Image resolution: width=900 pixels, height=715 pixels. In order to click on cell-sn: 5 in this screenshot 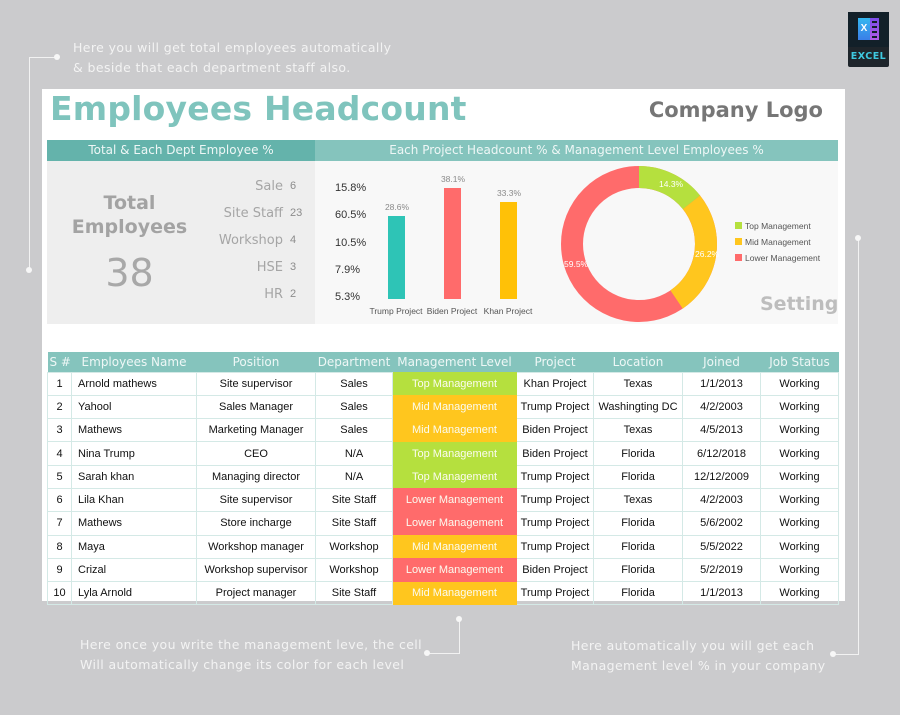, I will do `click(59, 476)`.